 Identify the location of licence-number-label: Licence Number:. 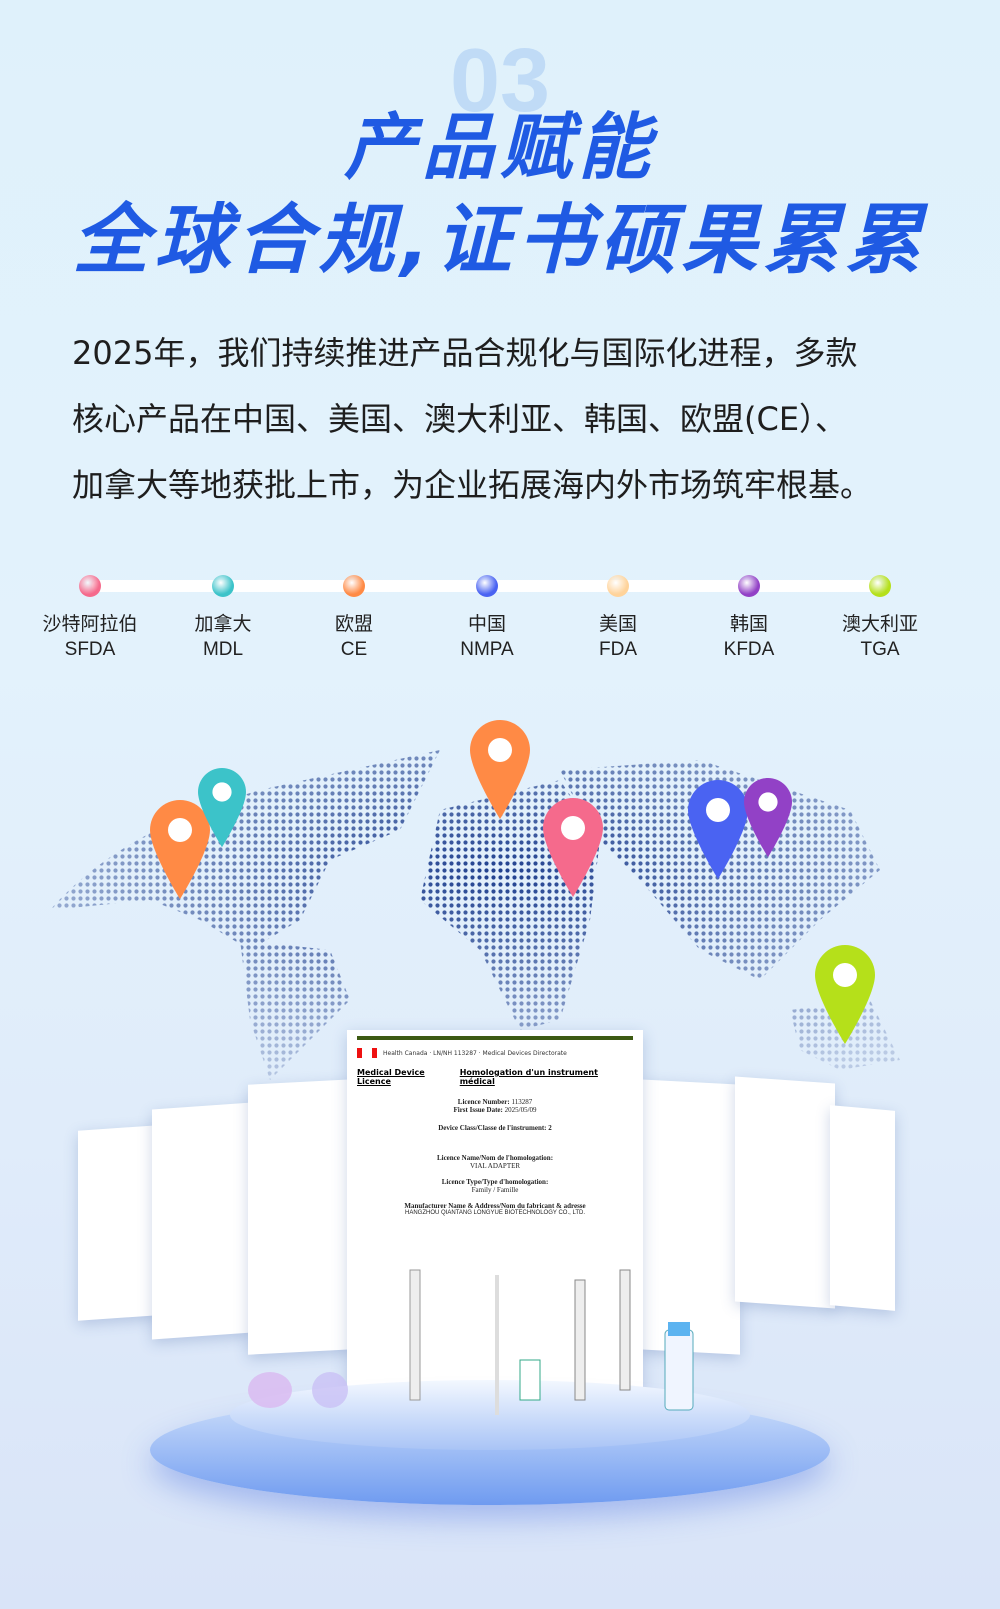
(483, 1102).